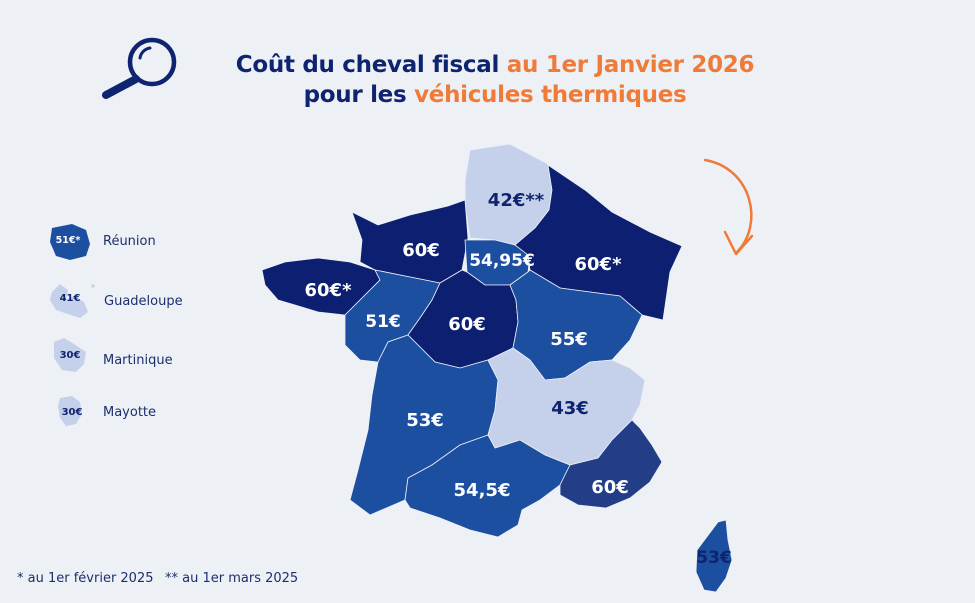 The width and height of the screenshot is (975, 603). I want to click on title-accent-2: véhicules thermiques, so click(550, 95).